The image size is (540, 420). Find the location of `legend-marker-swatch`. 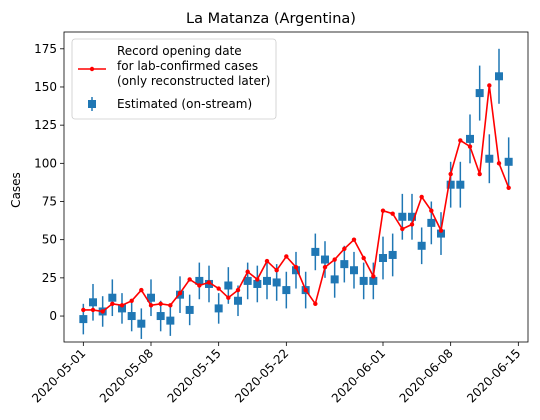

legend-marker-swatch is located at coordinates (92, 104).